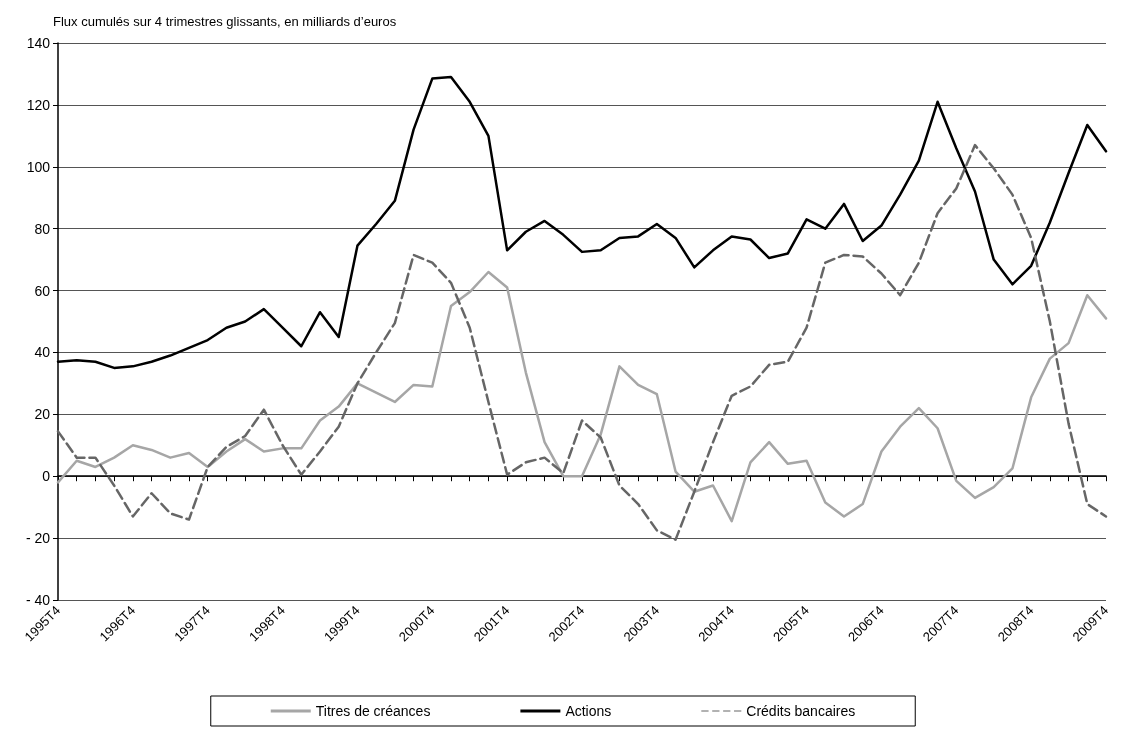  I want to click on y-tick-label: 60, so click(42, 290).